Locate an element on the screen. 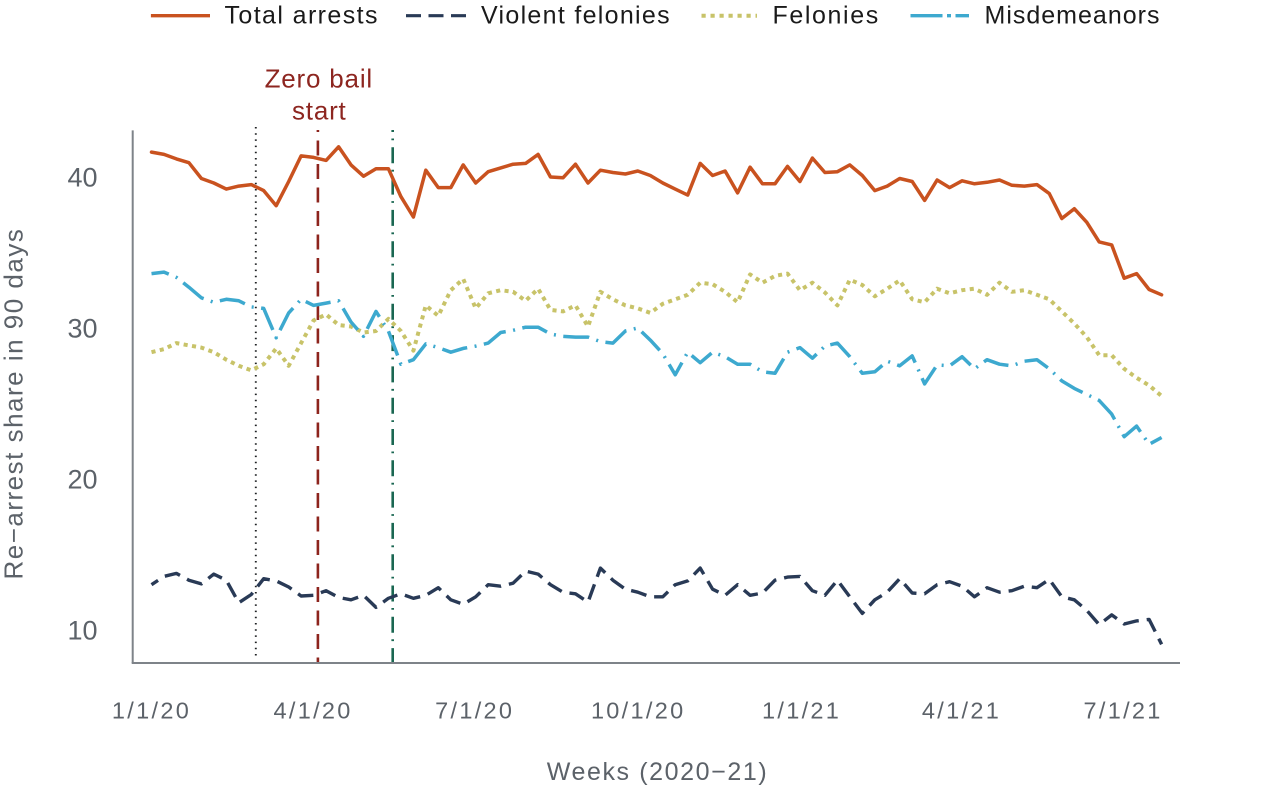 Image resolution: width=1280 pixels, height=797 pixels. svg-text: 20 is located at coordinates (82, 480).